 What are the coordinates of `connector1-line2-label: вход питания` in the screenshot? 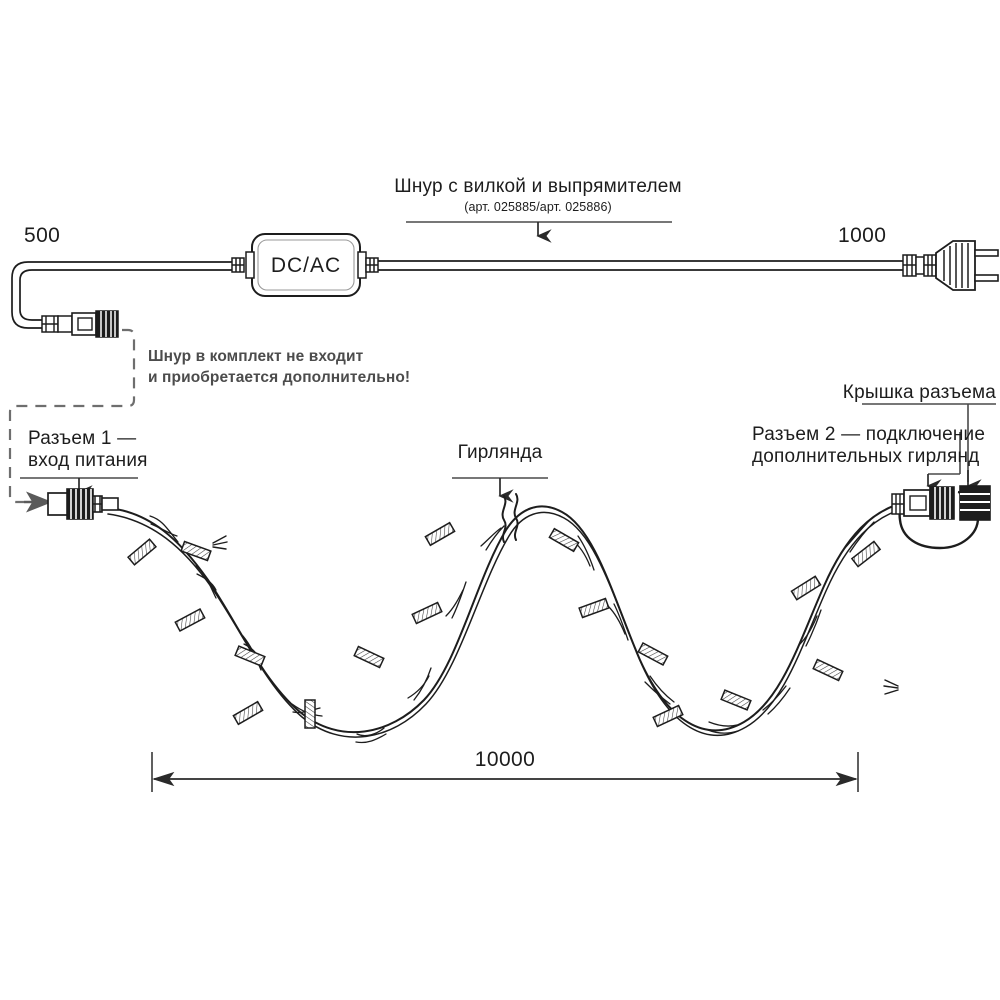 It's located at (88, 460).